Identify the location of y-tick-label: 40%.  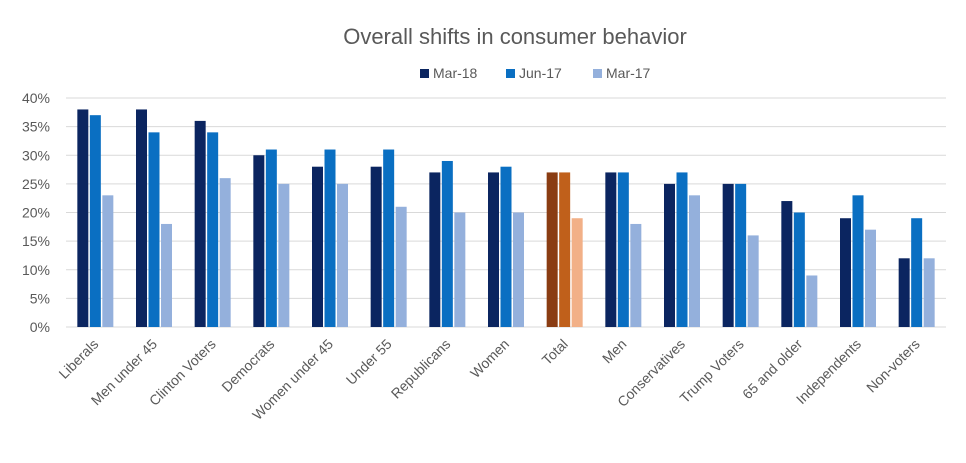
(36, 98).